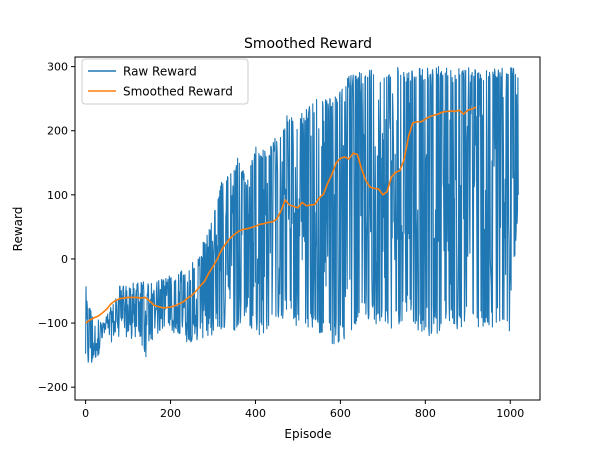 The height and width of the screenshot is (454, 600). I want to click on x-tick-label: 200, so click(170, 413).